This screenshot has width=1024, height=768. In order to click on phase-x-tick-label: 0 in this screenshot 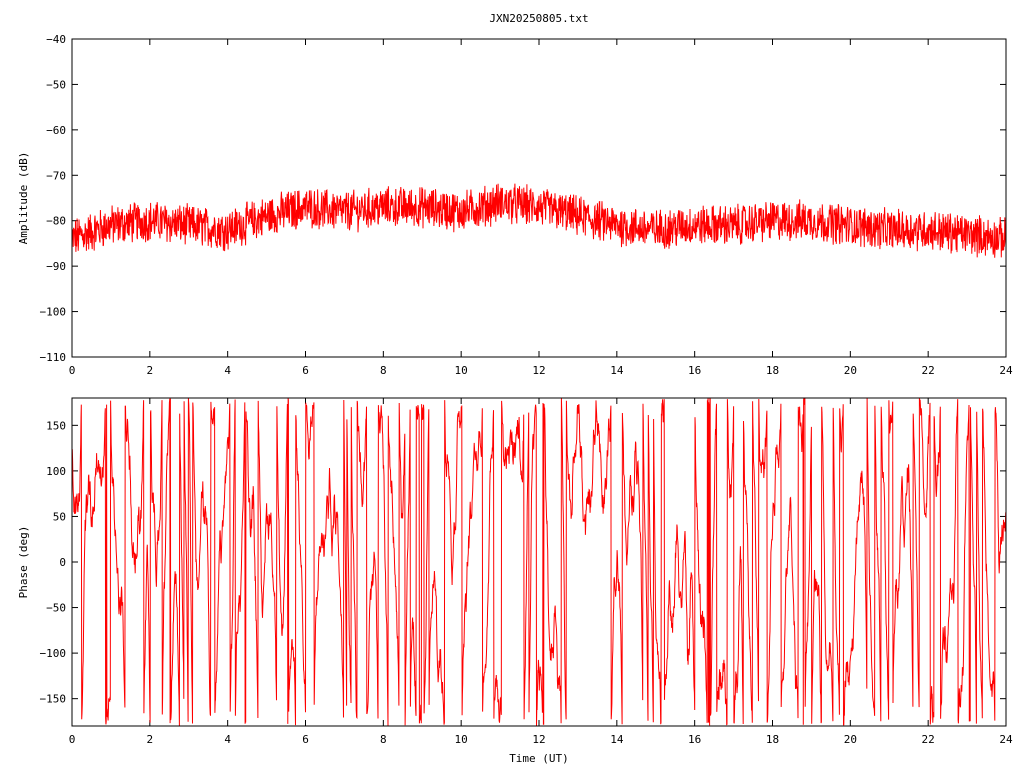, I will do `click(72, 739)`.